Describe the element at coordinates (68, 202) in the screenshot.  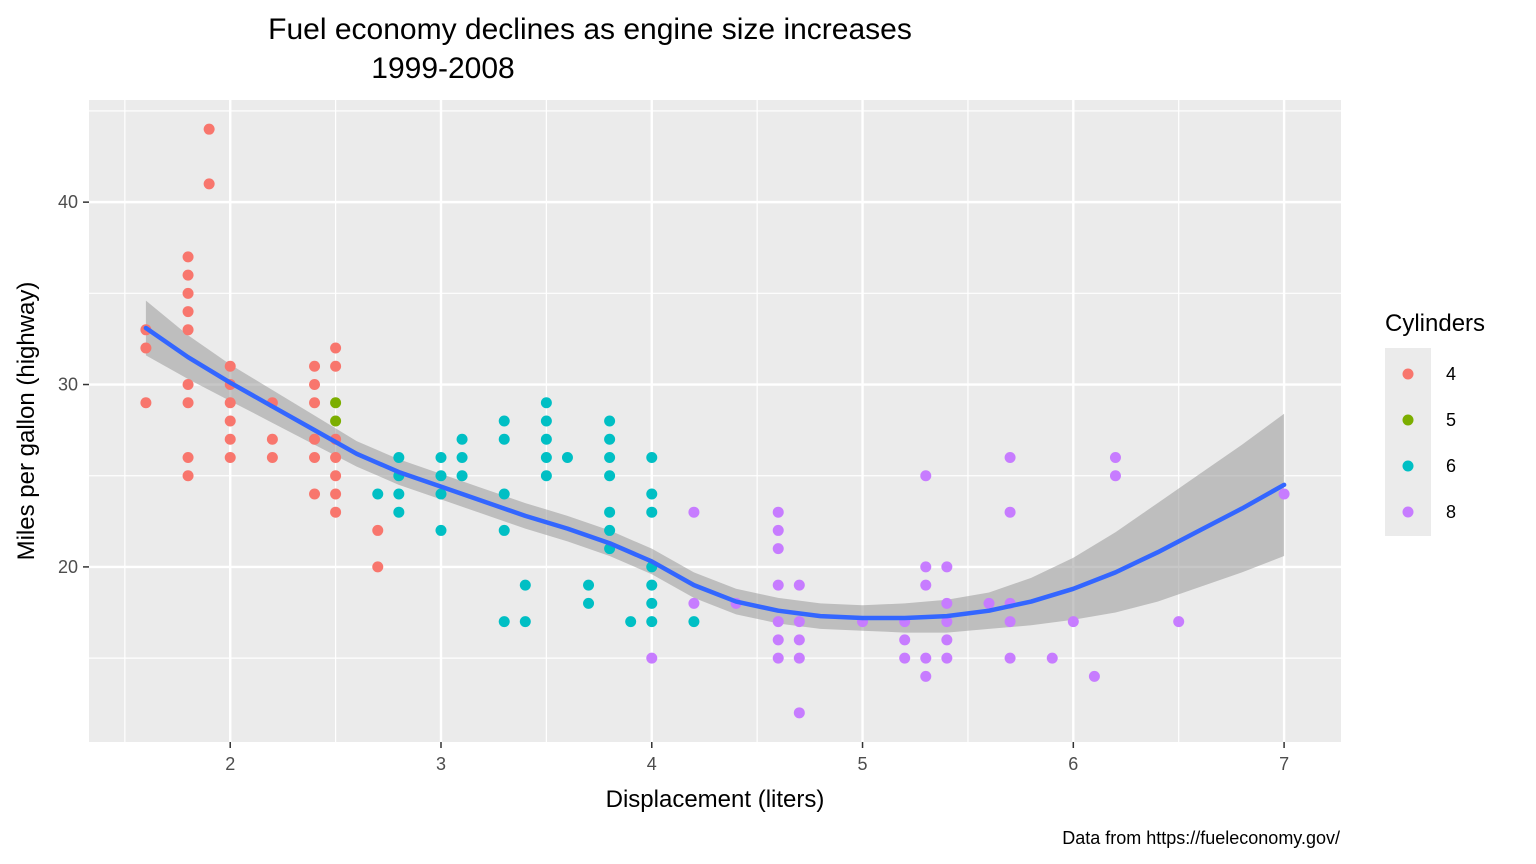
I see `y-tick-label: 40` at that location.